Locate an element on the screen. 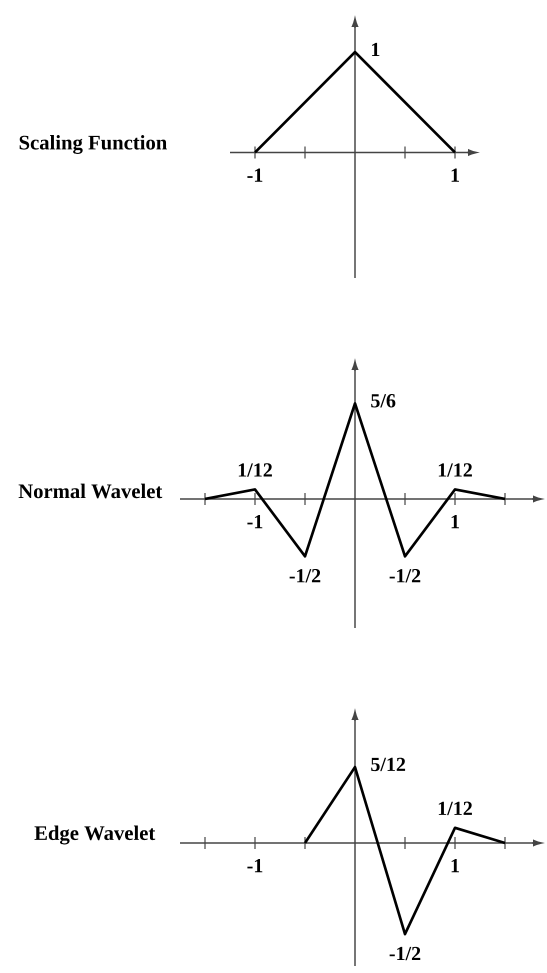 The height and width of the screenshot is (973, 547). text: Normal Wavelet is located at coordinates (90, 491).